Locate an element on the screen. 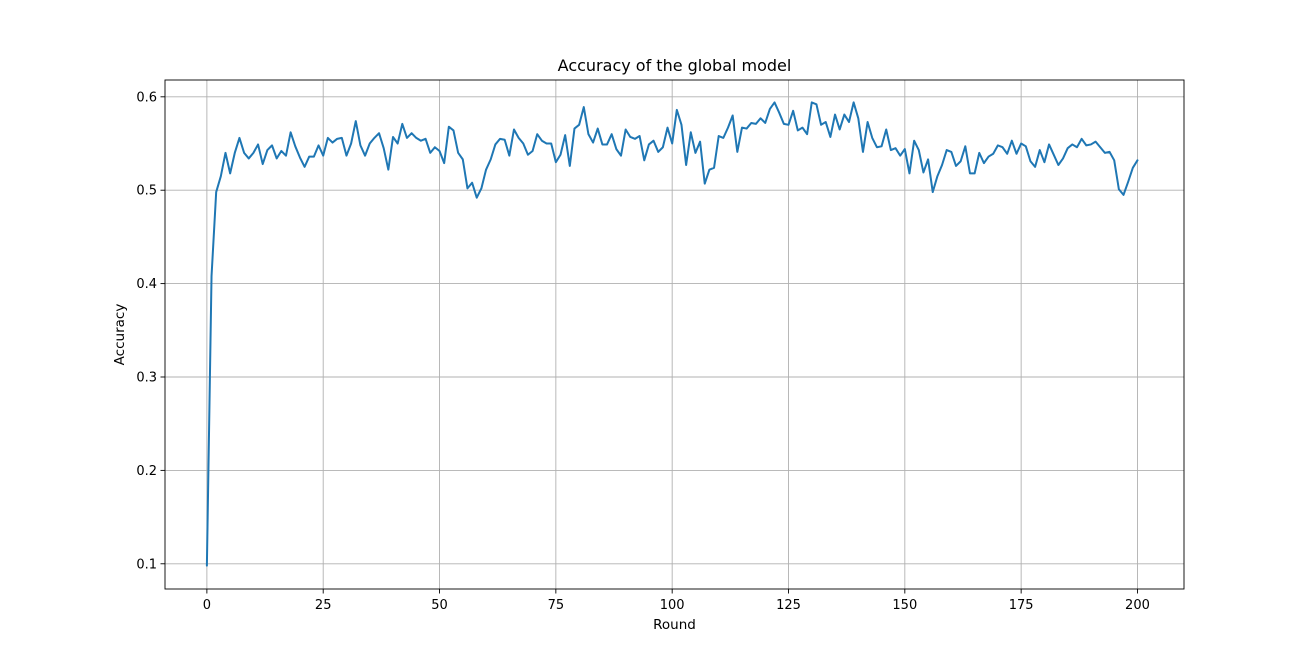  y-tick-label: 0.5 is located at coordinates (146, 191).